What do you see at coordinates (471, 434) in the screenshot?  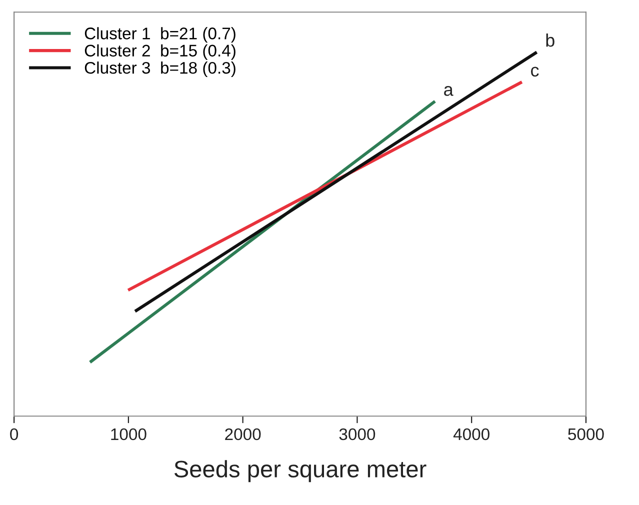 I see `x-tick-label: 4000` at bounding box center [471, 434].